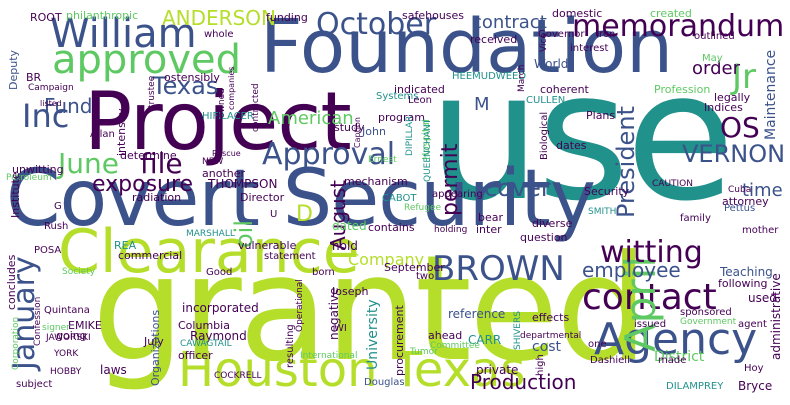 Image resolution: width=790 pixels, height=405 pixels. What do you see at coordinates (410, 135) in the screenshot?
I see `word-dipillar: DIPILLAR` at bounding box center [410, 135].